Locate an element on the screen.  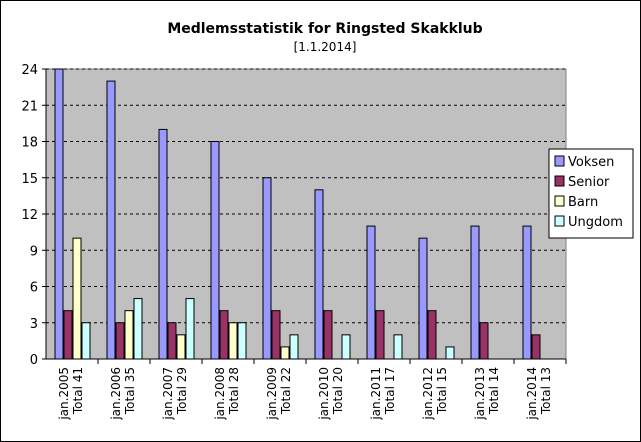
x-category-total-label: Total 13 is located at coordinates (546, 391).